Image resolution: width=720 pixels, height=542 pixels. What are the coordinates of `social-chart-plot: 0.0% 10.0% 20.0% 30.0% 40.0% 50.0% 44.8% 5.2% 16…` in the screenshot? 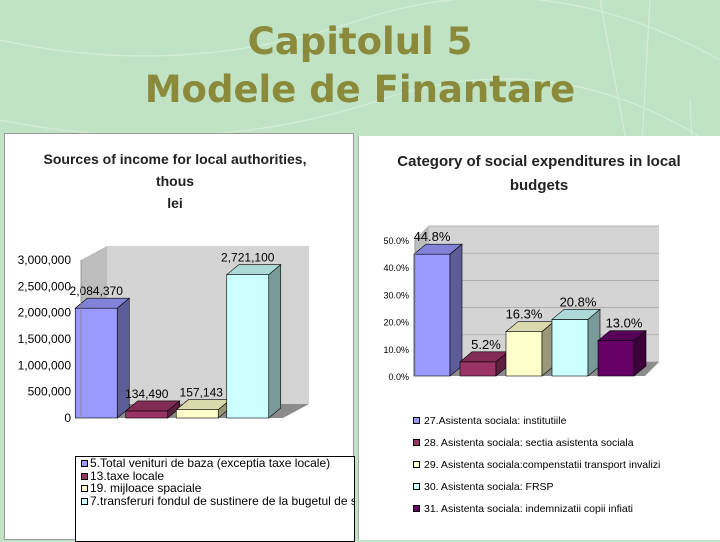 It's located at (521, 303).